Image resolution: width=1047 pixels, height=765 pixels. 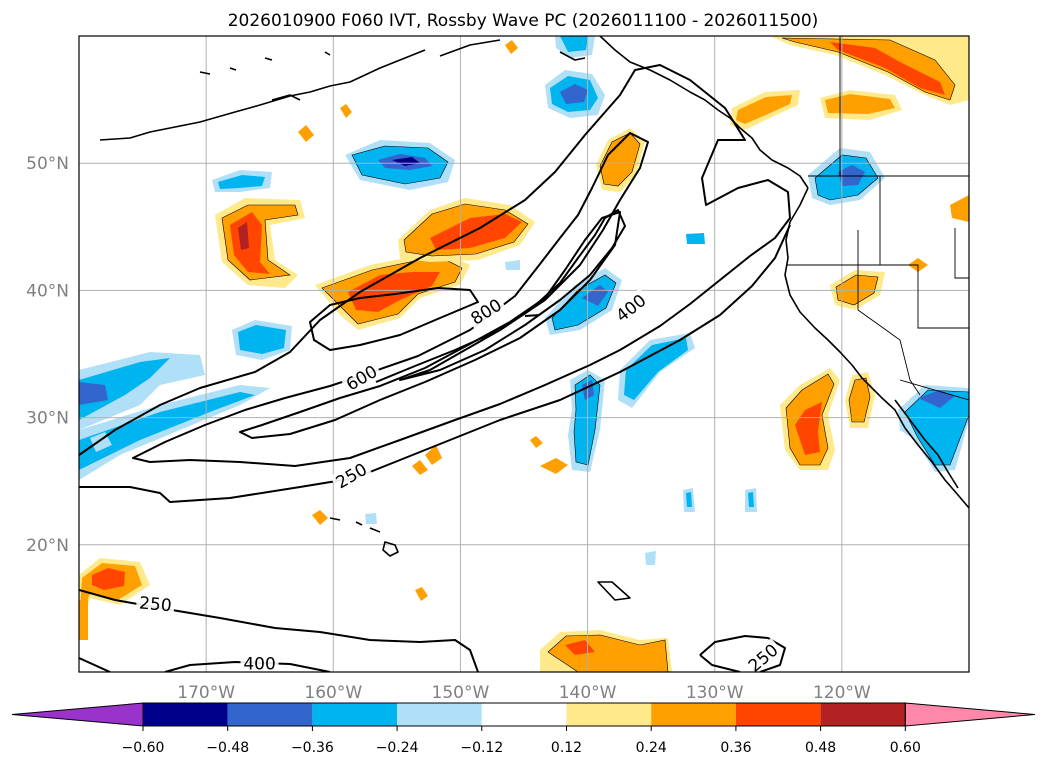 I want to click on longitude-tick-label: 160°W, so click(x=333, y=693).